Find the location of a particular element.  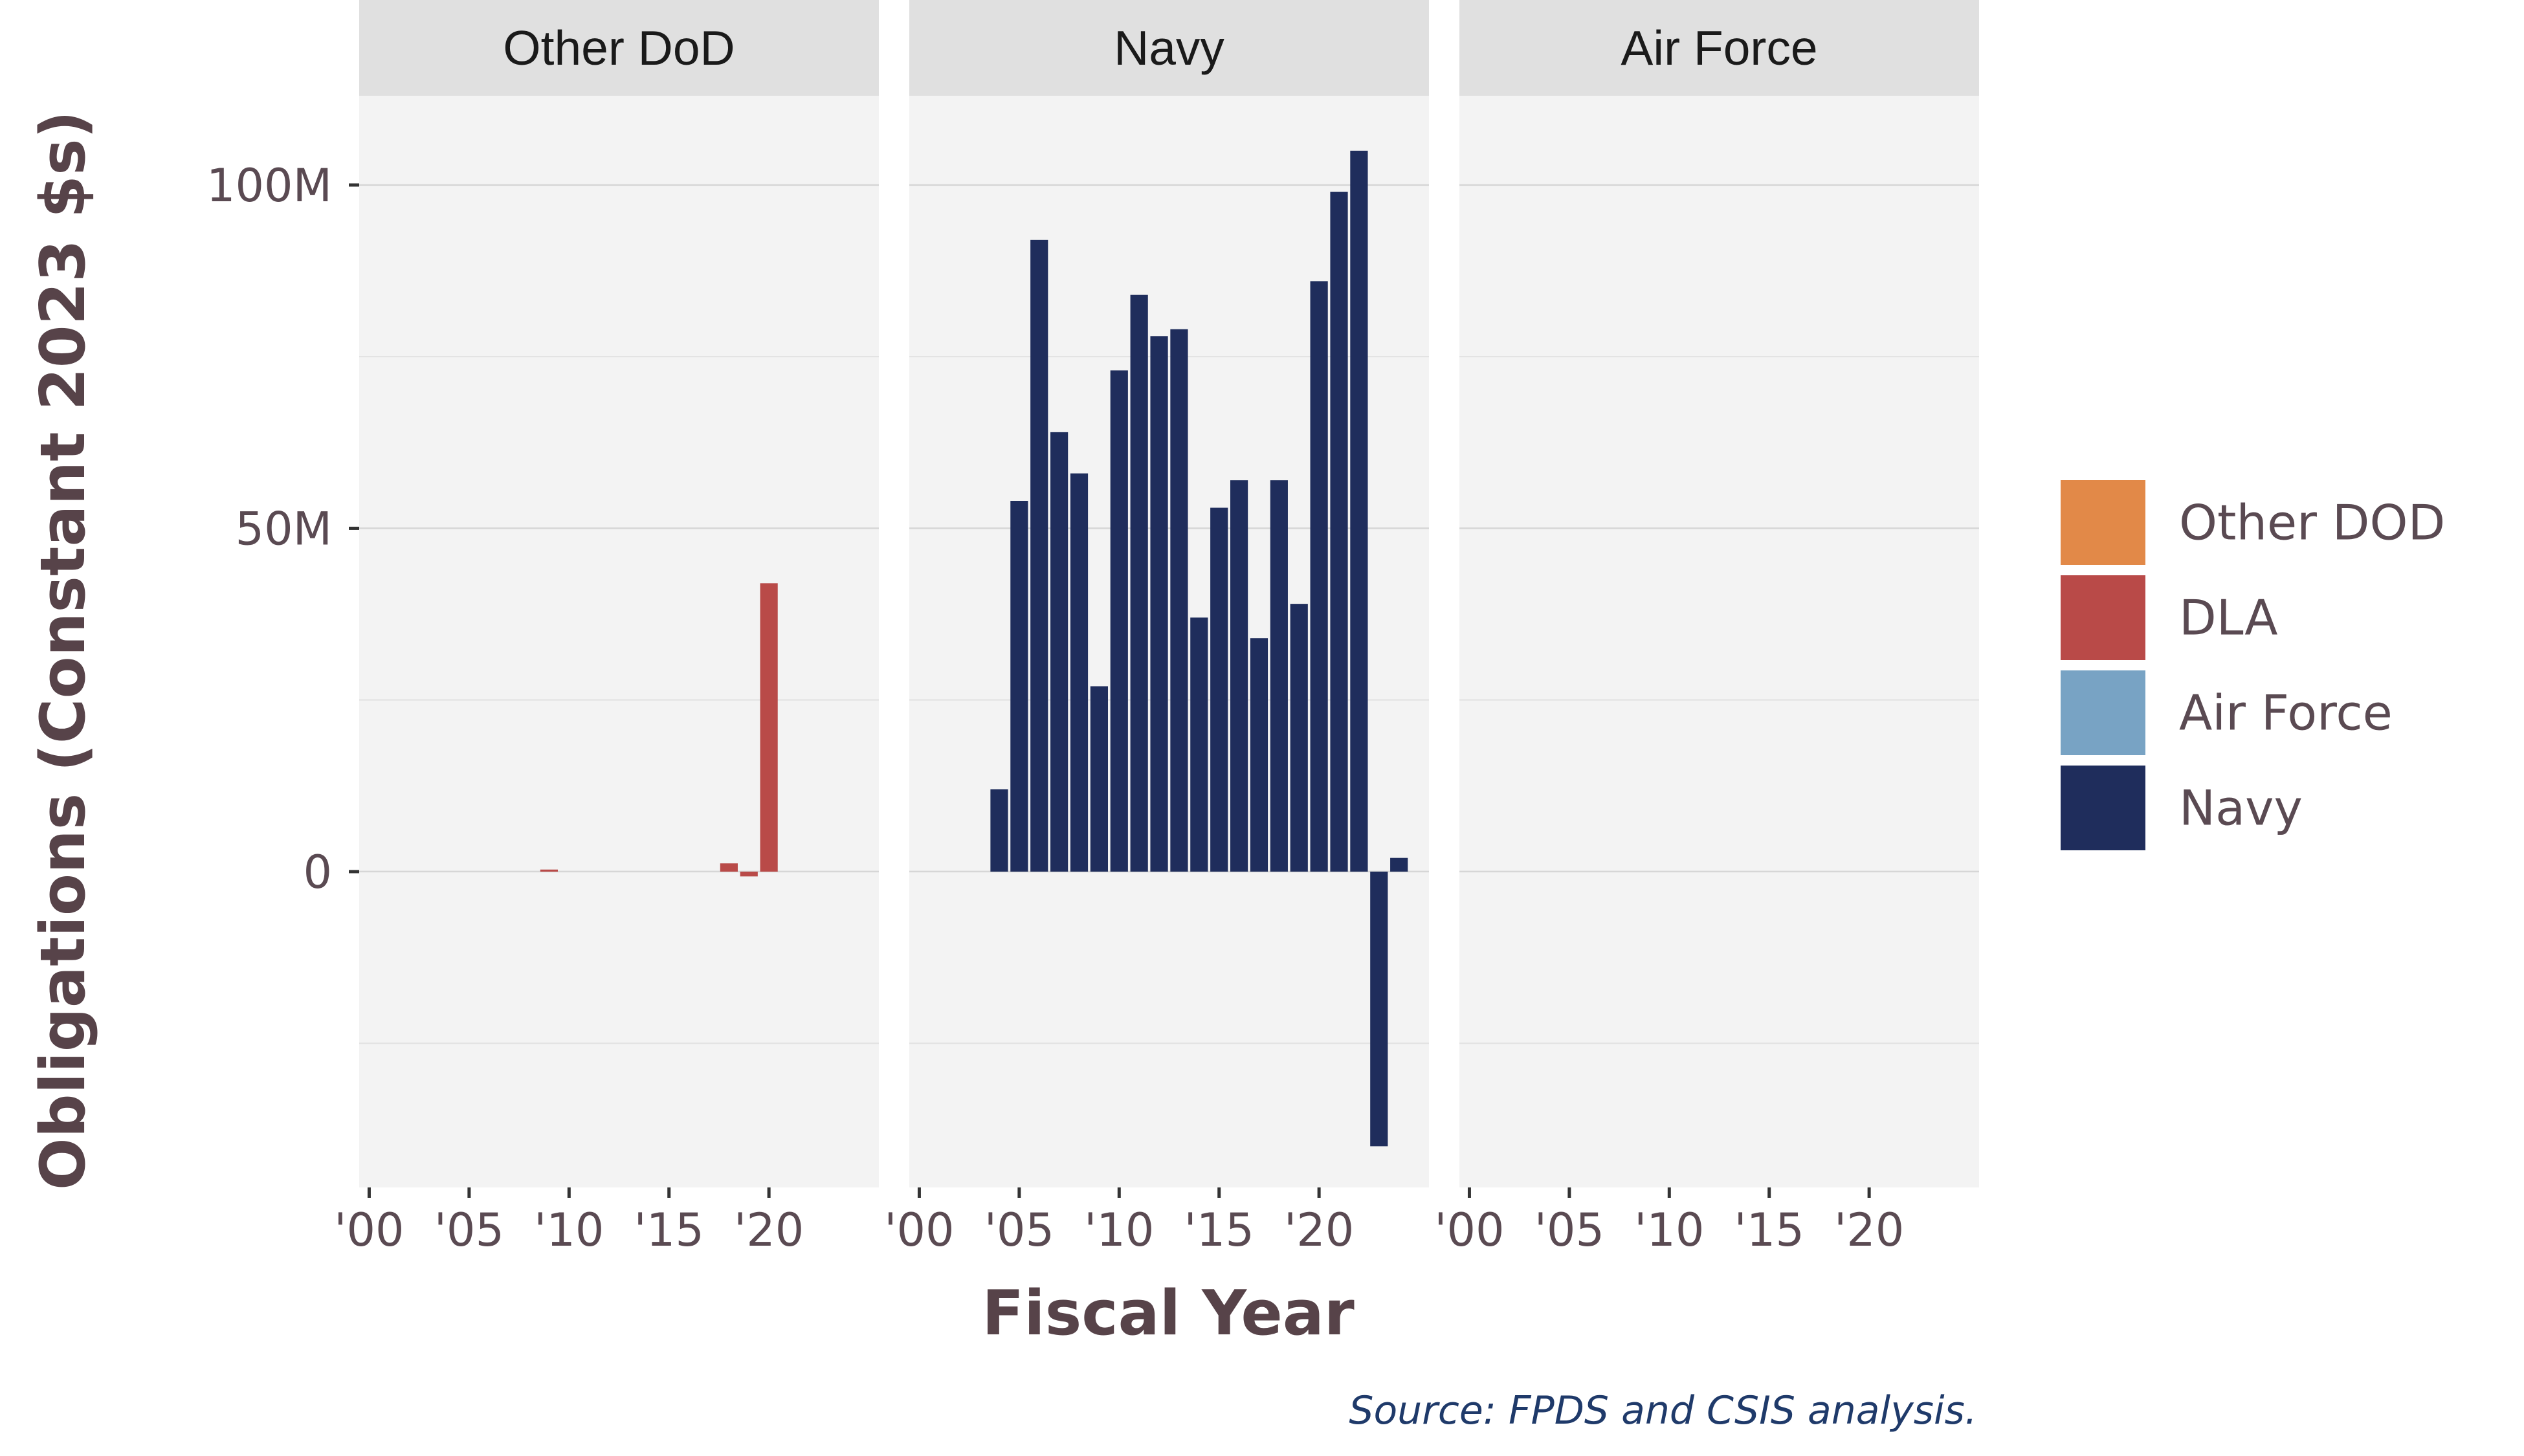

y-tick-label: 50M is located at coordinates (284, 528).